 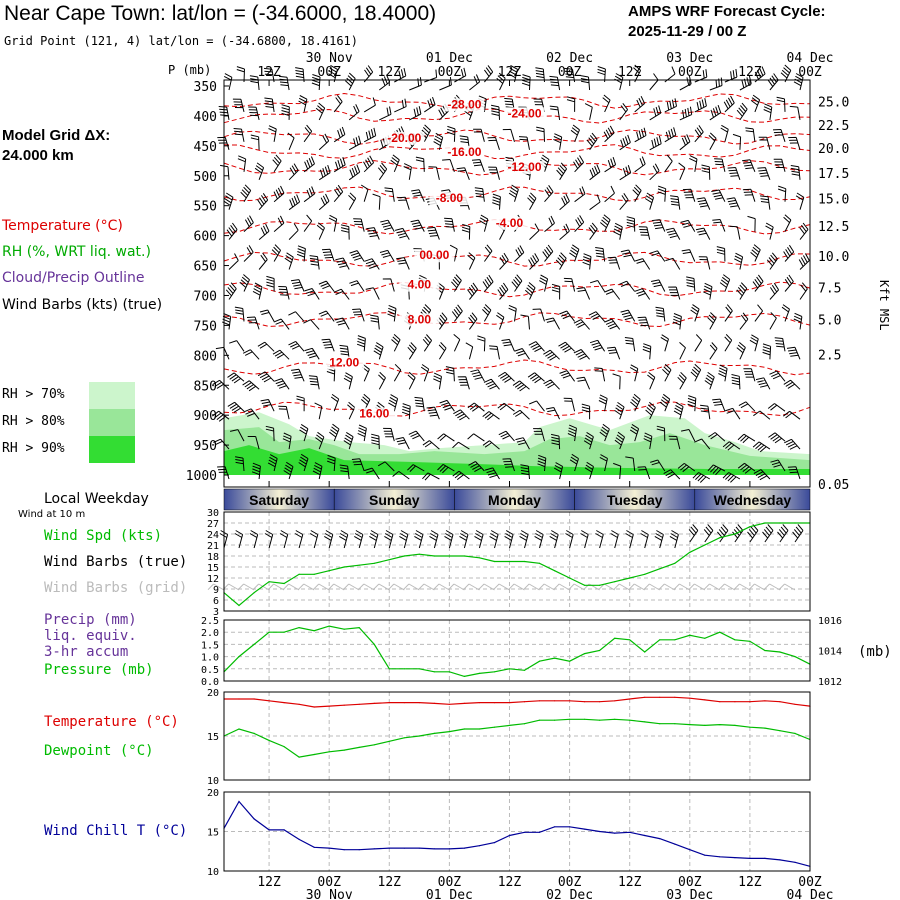 What do you see at coordinates (33, 448) in the screenshot?
I see `legend-rh90: RH > 90%` at bounding box center [33, 448].